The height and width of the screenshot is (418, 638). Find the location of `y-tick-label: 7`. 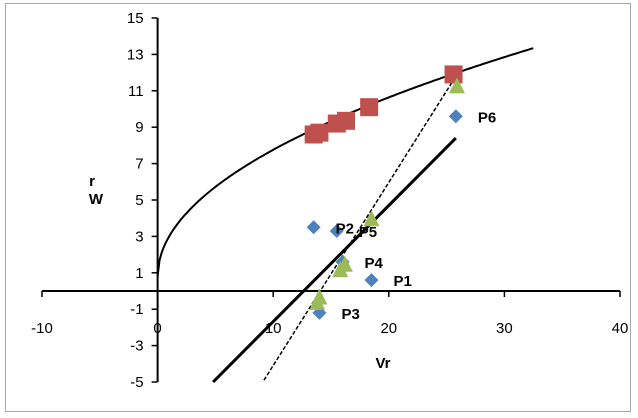

y-tick-label: 7 is located at coordinates (139, 164).